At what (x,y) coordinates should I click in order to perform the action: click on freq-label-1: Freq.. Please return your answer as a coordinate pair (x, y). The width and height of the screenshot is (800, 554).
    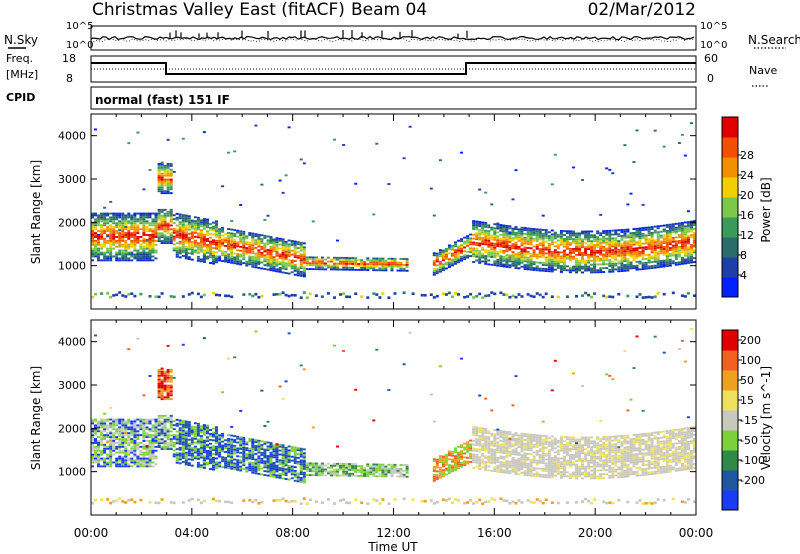
    Looking at the image, I should click on (19, 58).